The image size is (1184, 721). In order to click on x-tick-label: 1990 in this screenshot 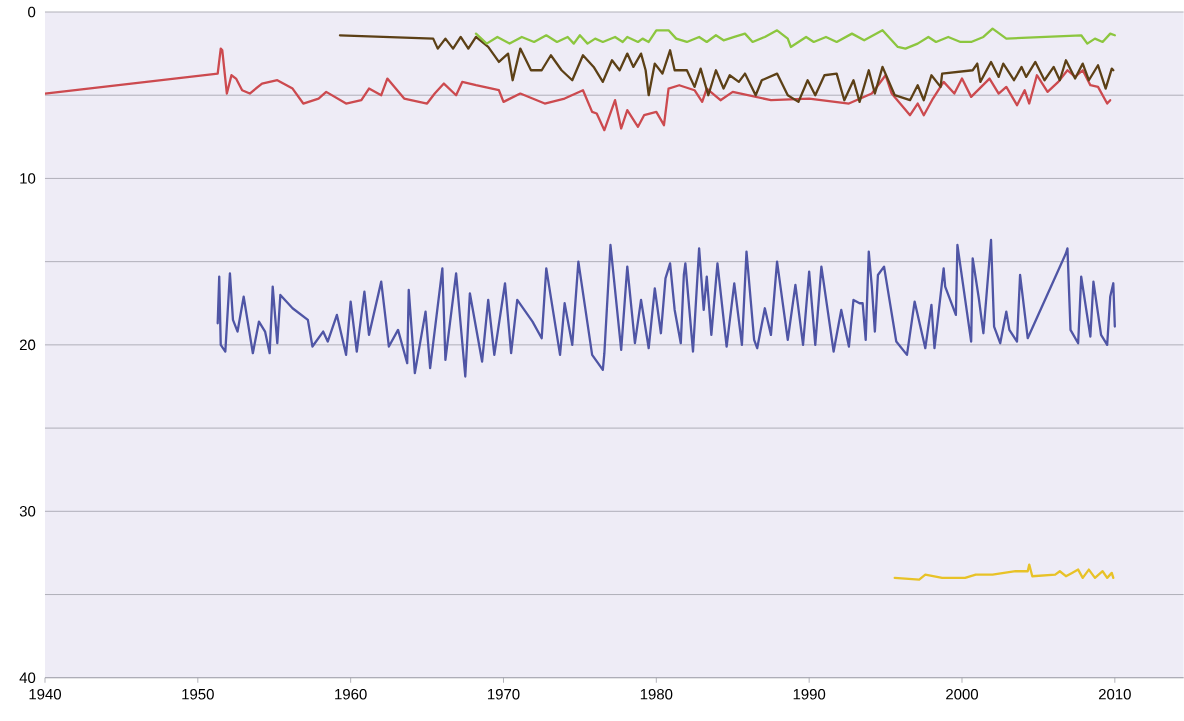, I will do `click(809, 694)`.